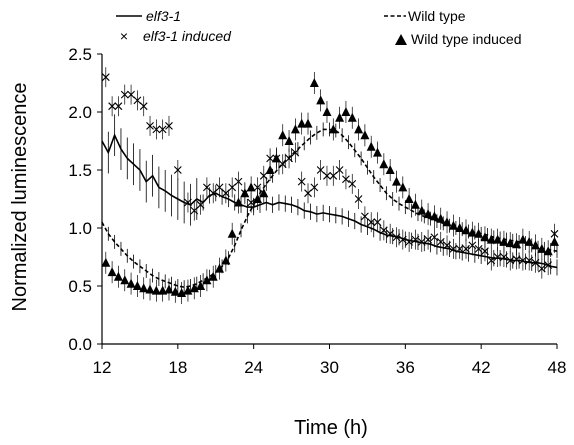 The width and height of the screenshot is (574, 445). I want to click on x-tick-label: 24, so click(253, 367).